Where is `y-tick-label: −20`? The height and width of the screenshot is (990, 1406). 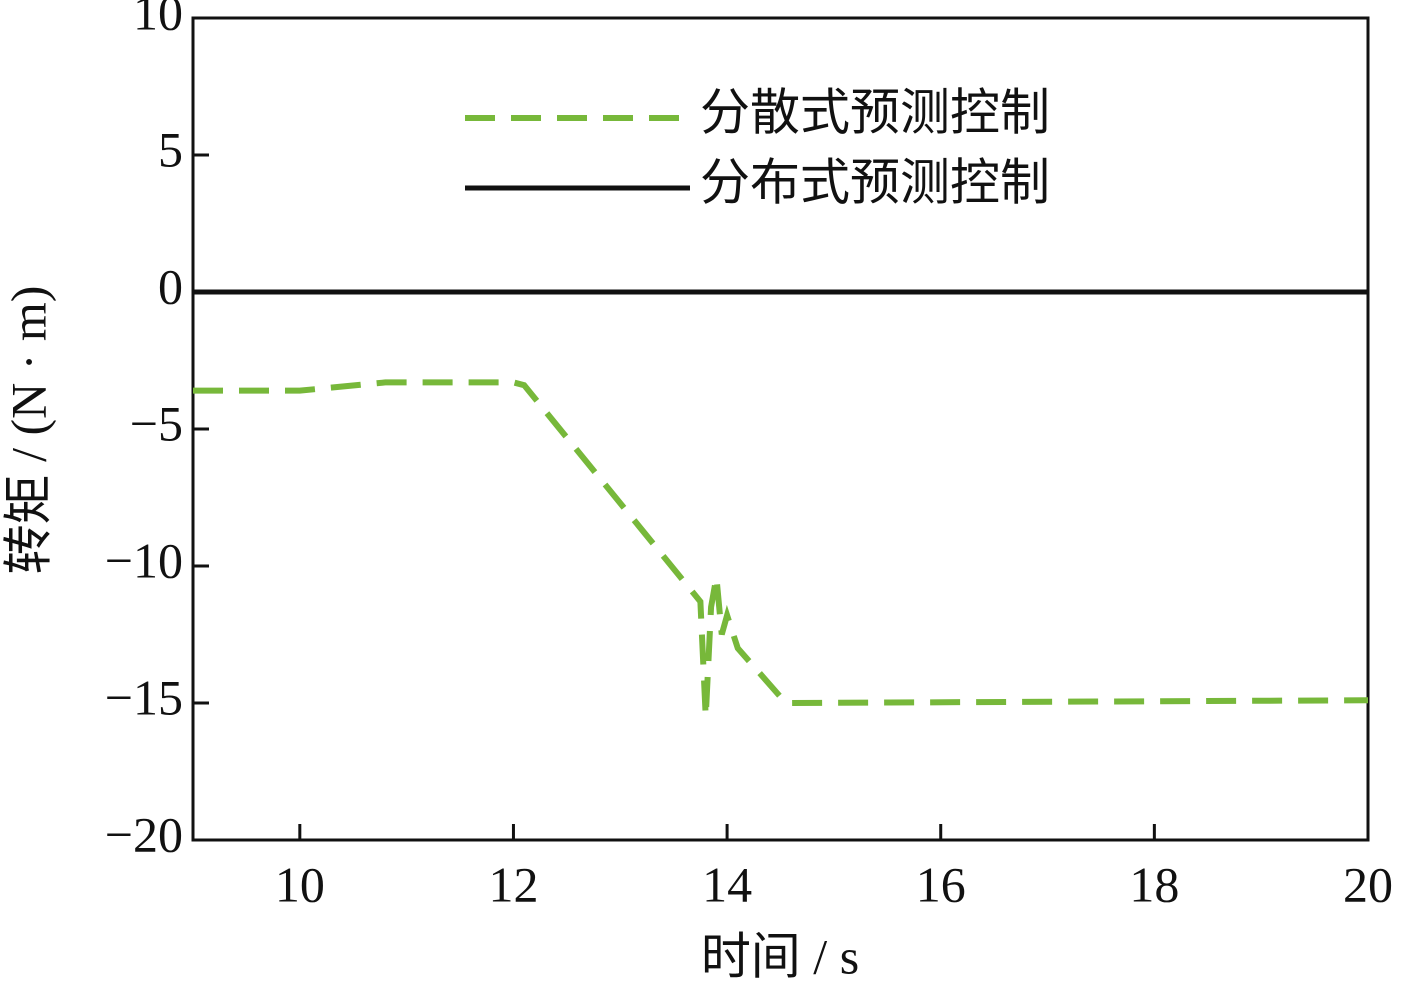 y-tick-label: −20 is located at coordinates (144, 834).